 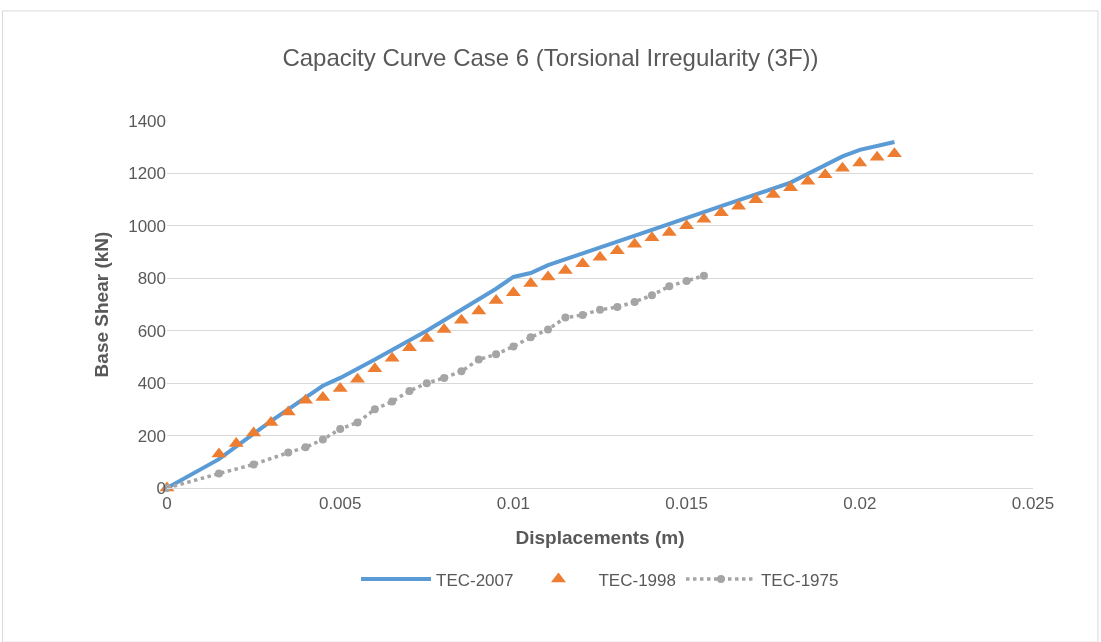 What do you see at coordinates (860, 504) in the screenshot?
I see `x-tick-label: 0.02` at bounding box center [860, 504].